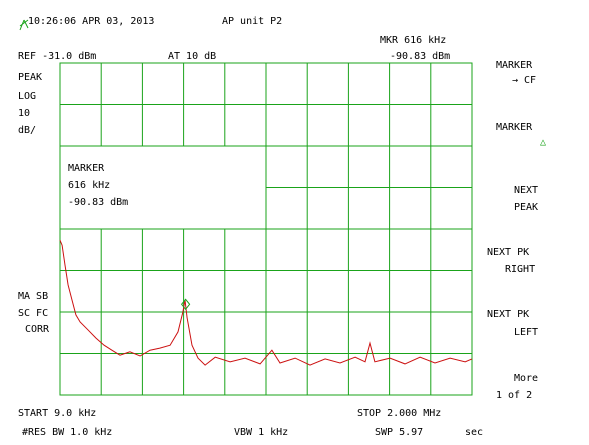 Image resolution: width=589 pixels, height=445 pixels. Describe the element at coordinates (57, 56) in the screenshot. I see `ref-level: REF -31.0 dBm` at that location.